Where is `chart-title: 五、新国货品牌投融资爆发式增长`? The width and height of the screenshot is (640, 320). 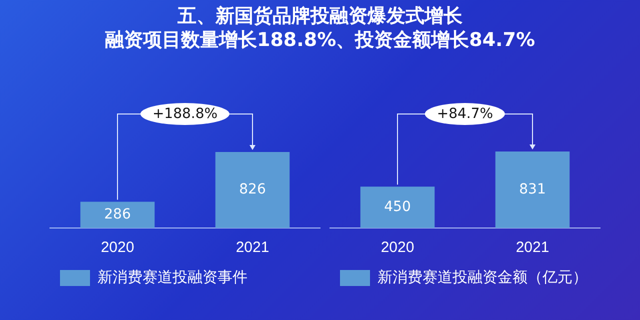 chart-title: 五、新国货品牌投融资爆发式增长 is located at coordinates (320, 16).